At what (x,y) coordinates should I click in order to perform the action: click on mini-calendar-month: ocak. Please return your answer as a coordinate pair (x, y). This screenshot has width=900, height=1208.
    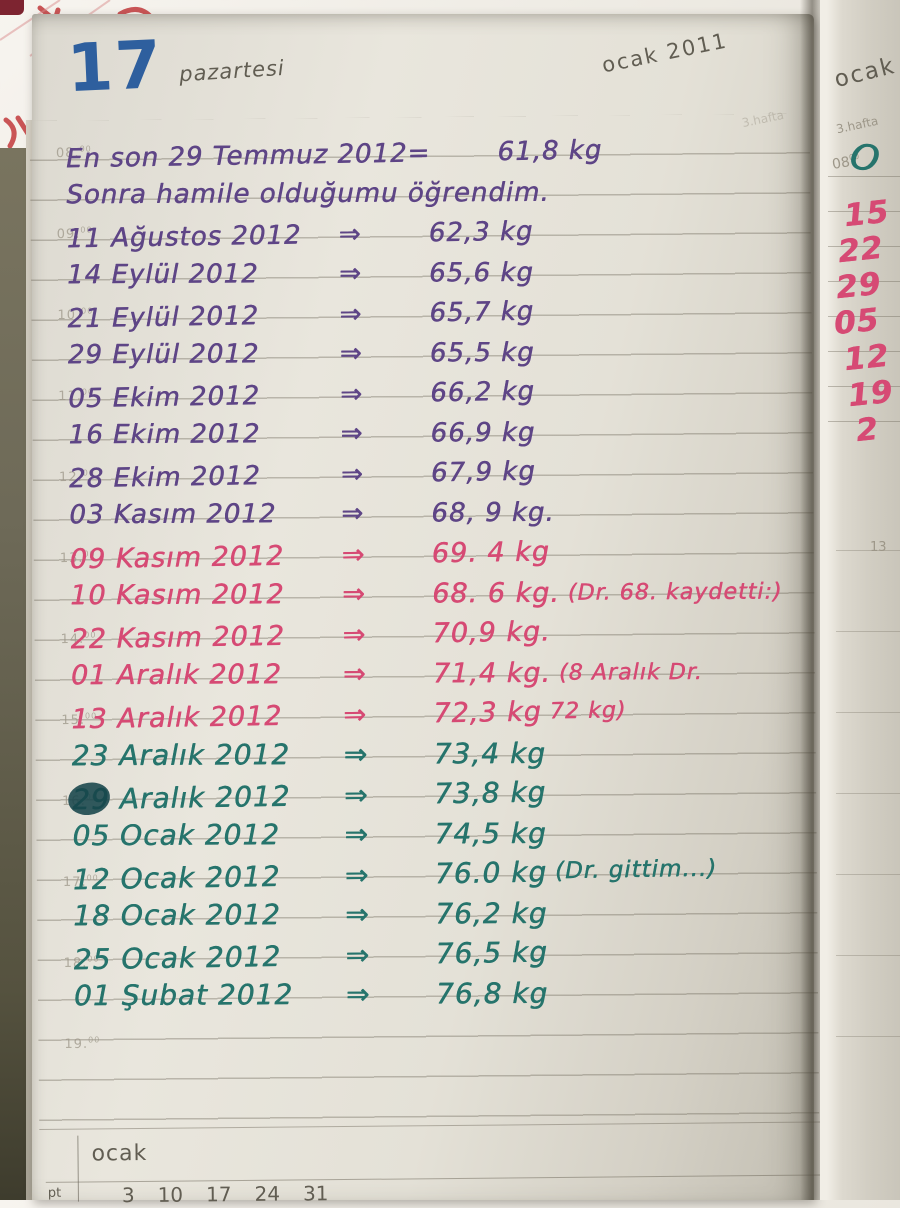
    Looking at the image, I should click on (119, 1154).